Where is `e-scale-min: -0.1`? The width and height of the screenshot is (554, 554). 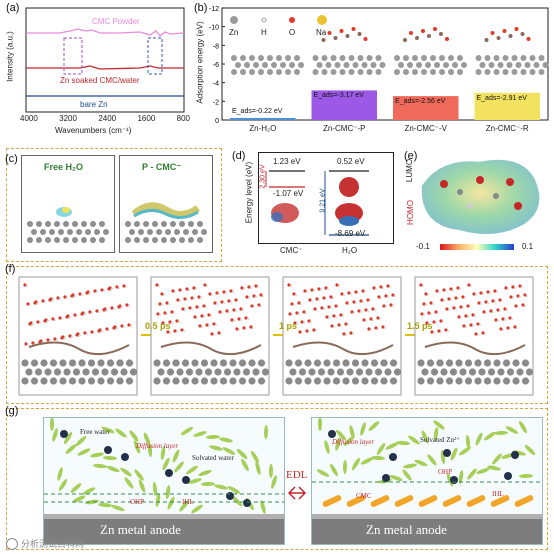
e-scale-min: -0.1 is located at coordinates (423, 246).